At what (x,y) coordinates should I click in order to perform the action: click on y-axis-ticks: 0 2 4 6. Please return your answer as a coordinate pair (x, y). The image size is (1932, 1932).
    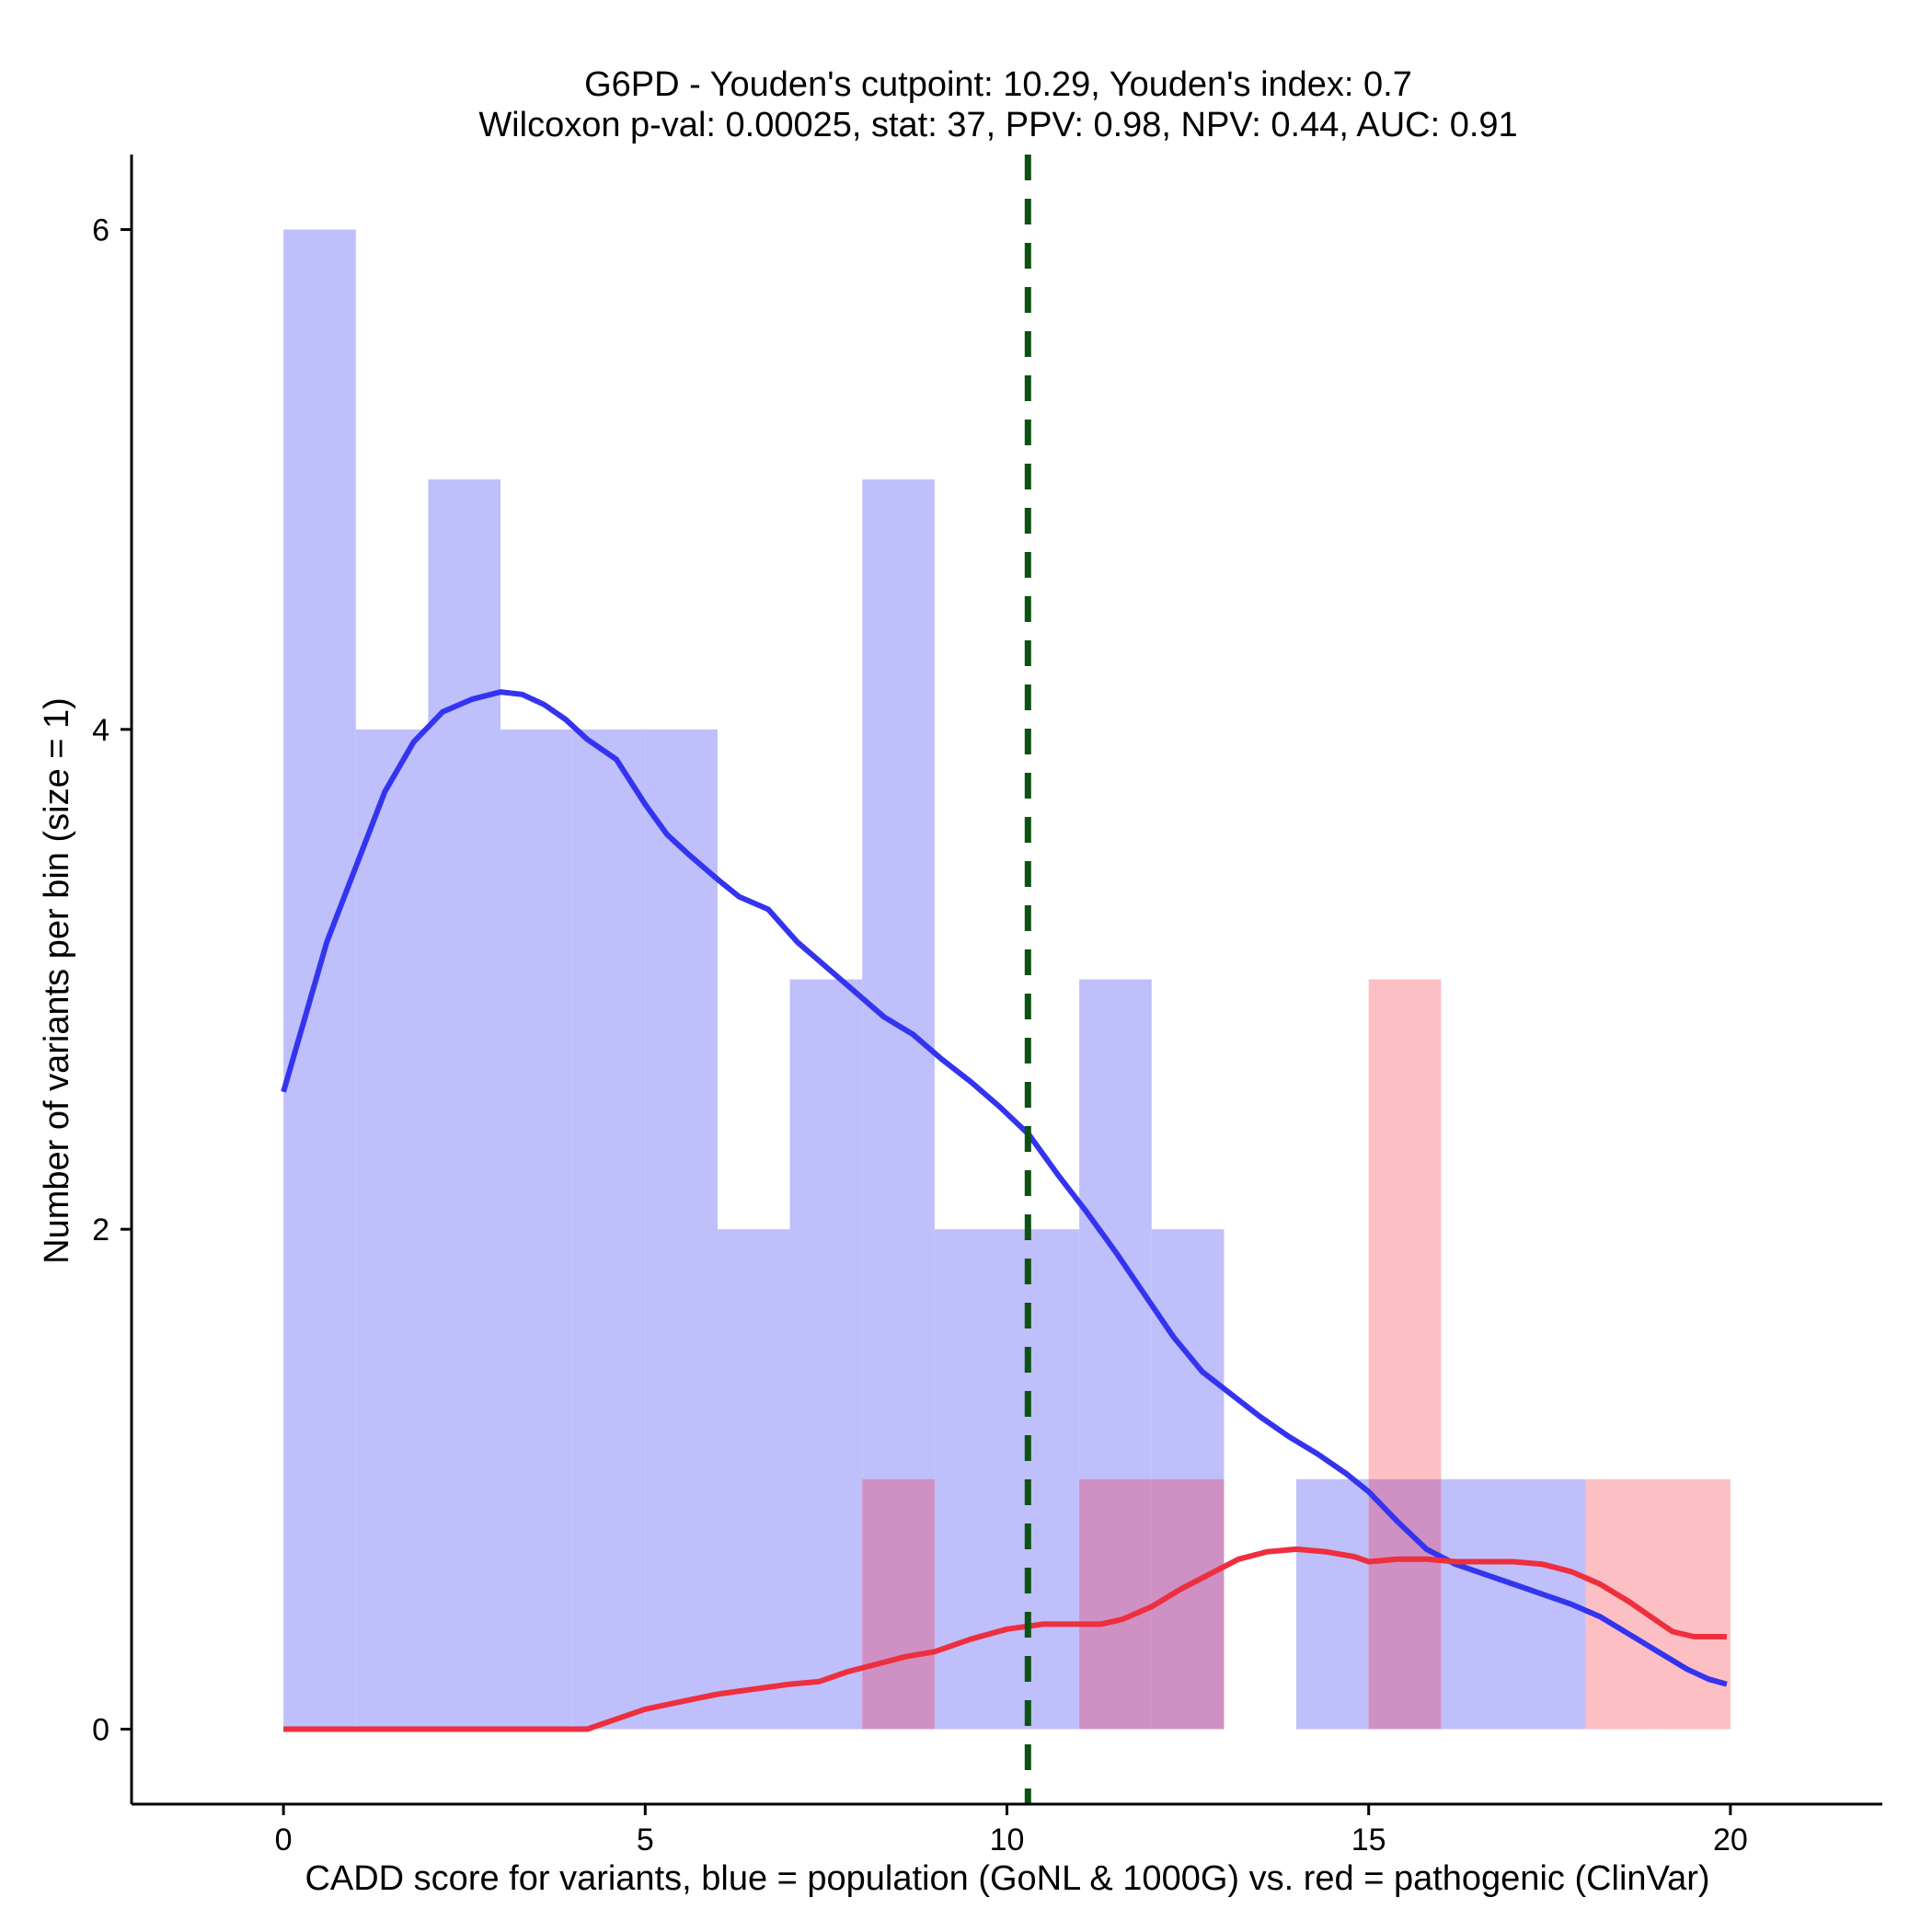
    Looking at the image, I should click on (112, 980).